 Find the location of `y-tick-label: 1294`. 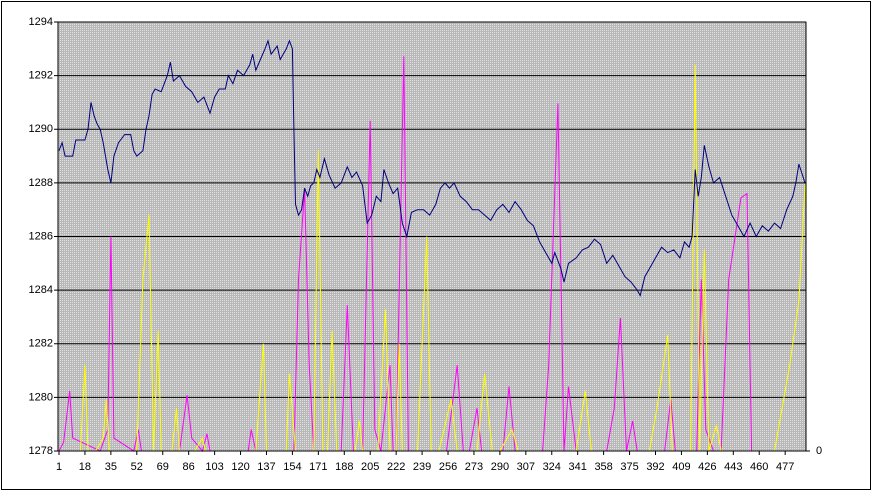

y-tick-label: 1294 is located at coordinates (41, 22).